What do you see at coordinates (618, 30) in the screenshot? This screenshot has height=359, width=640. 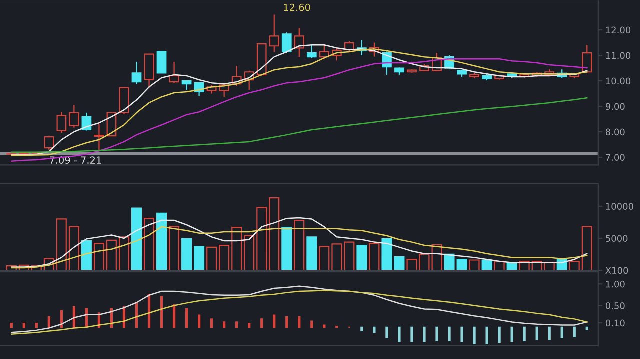 I see `y-tick-label: 12.00` at bounding box center [618, 30].